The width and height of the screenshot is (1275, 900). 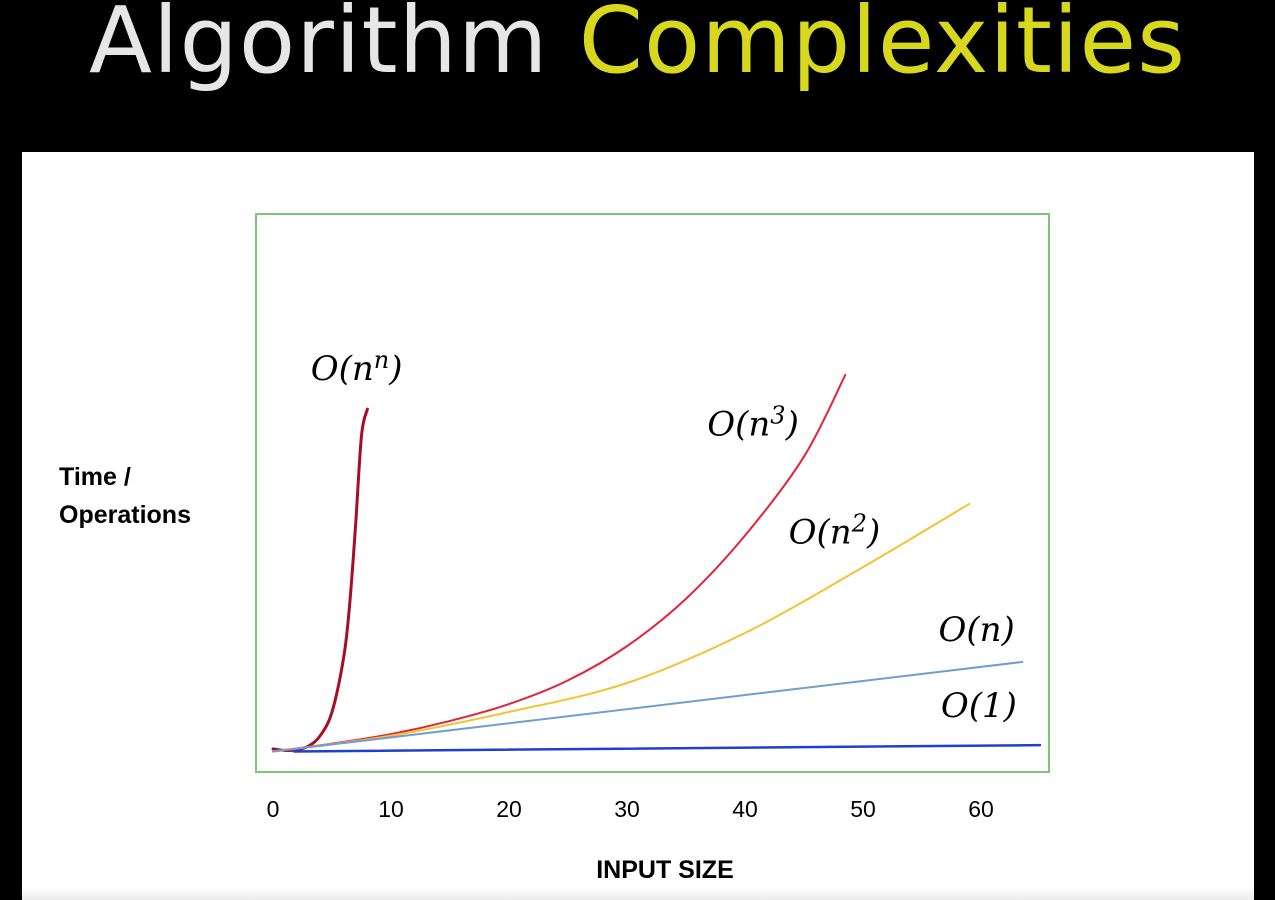 What do you see at coordinates (95, 477) in the screenshot?
I see `y-axis-label-line-1: Time /` at bounding box center [95, 477].